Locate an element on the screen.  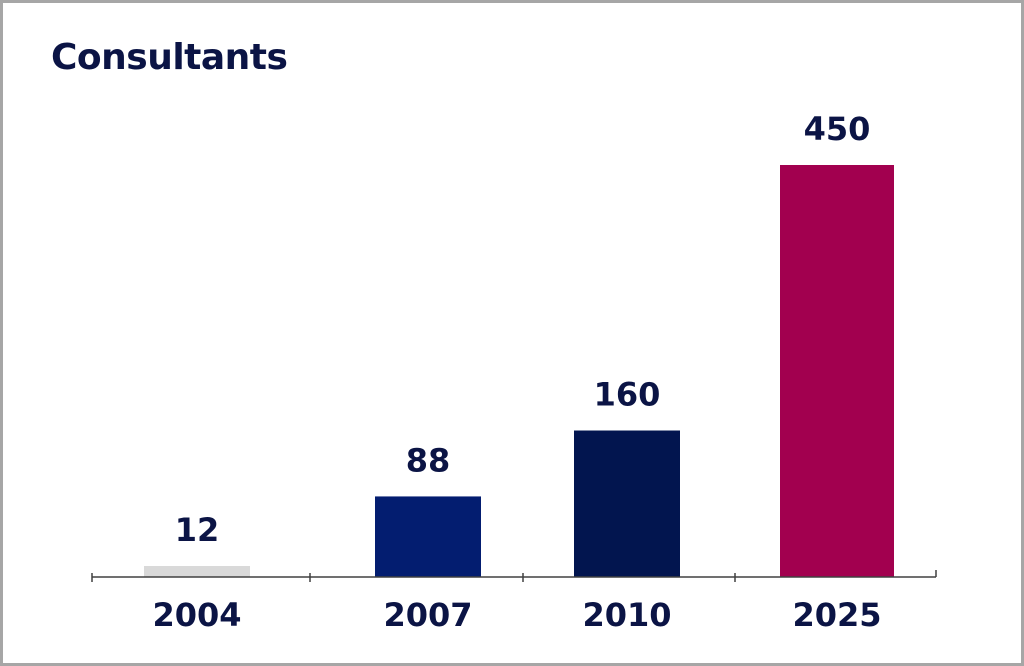
category-label-2007: 2007 is located at coordinates (427, 615).